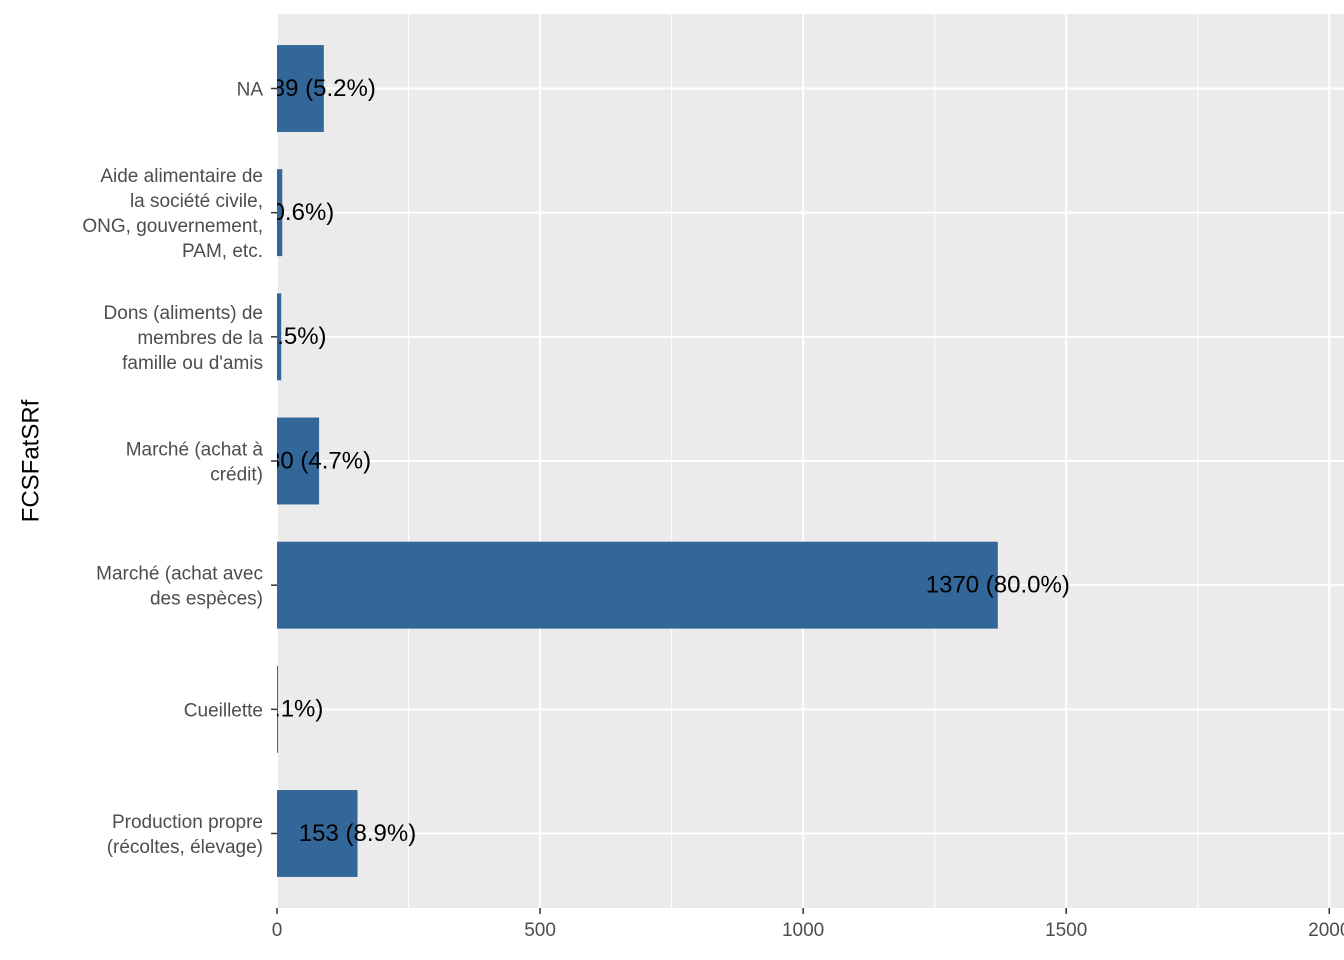 This screenshot has width=1344, height=960. I want to click on y-tick-label: Marché (achat à crédit), so click(195, 463).